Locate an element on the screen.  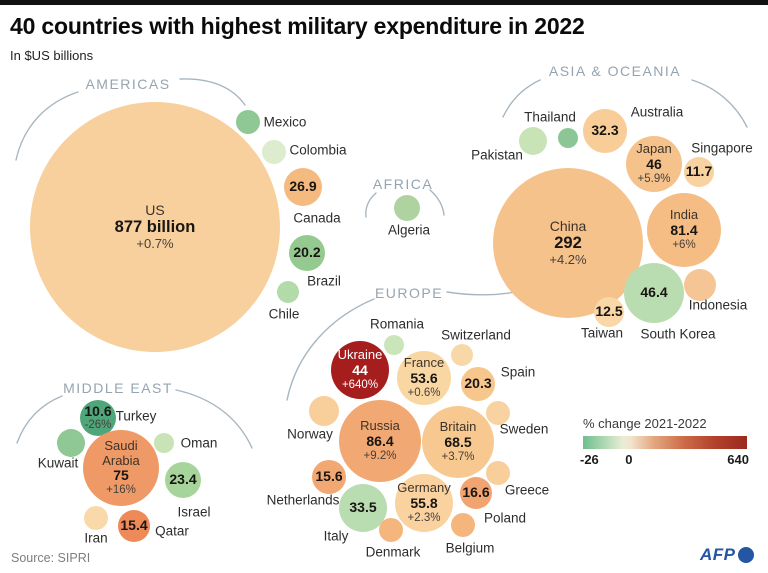
bubble-spain-value: 20.3 is located at coordinates (478, 383).